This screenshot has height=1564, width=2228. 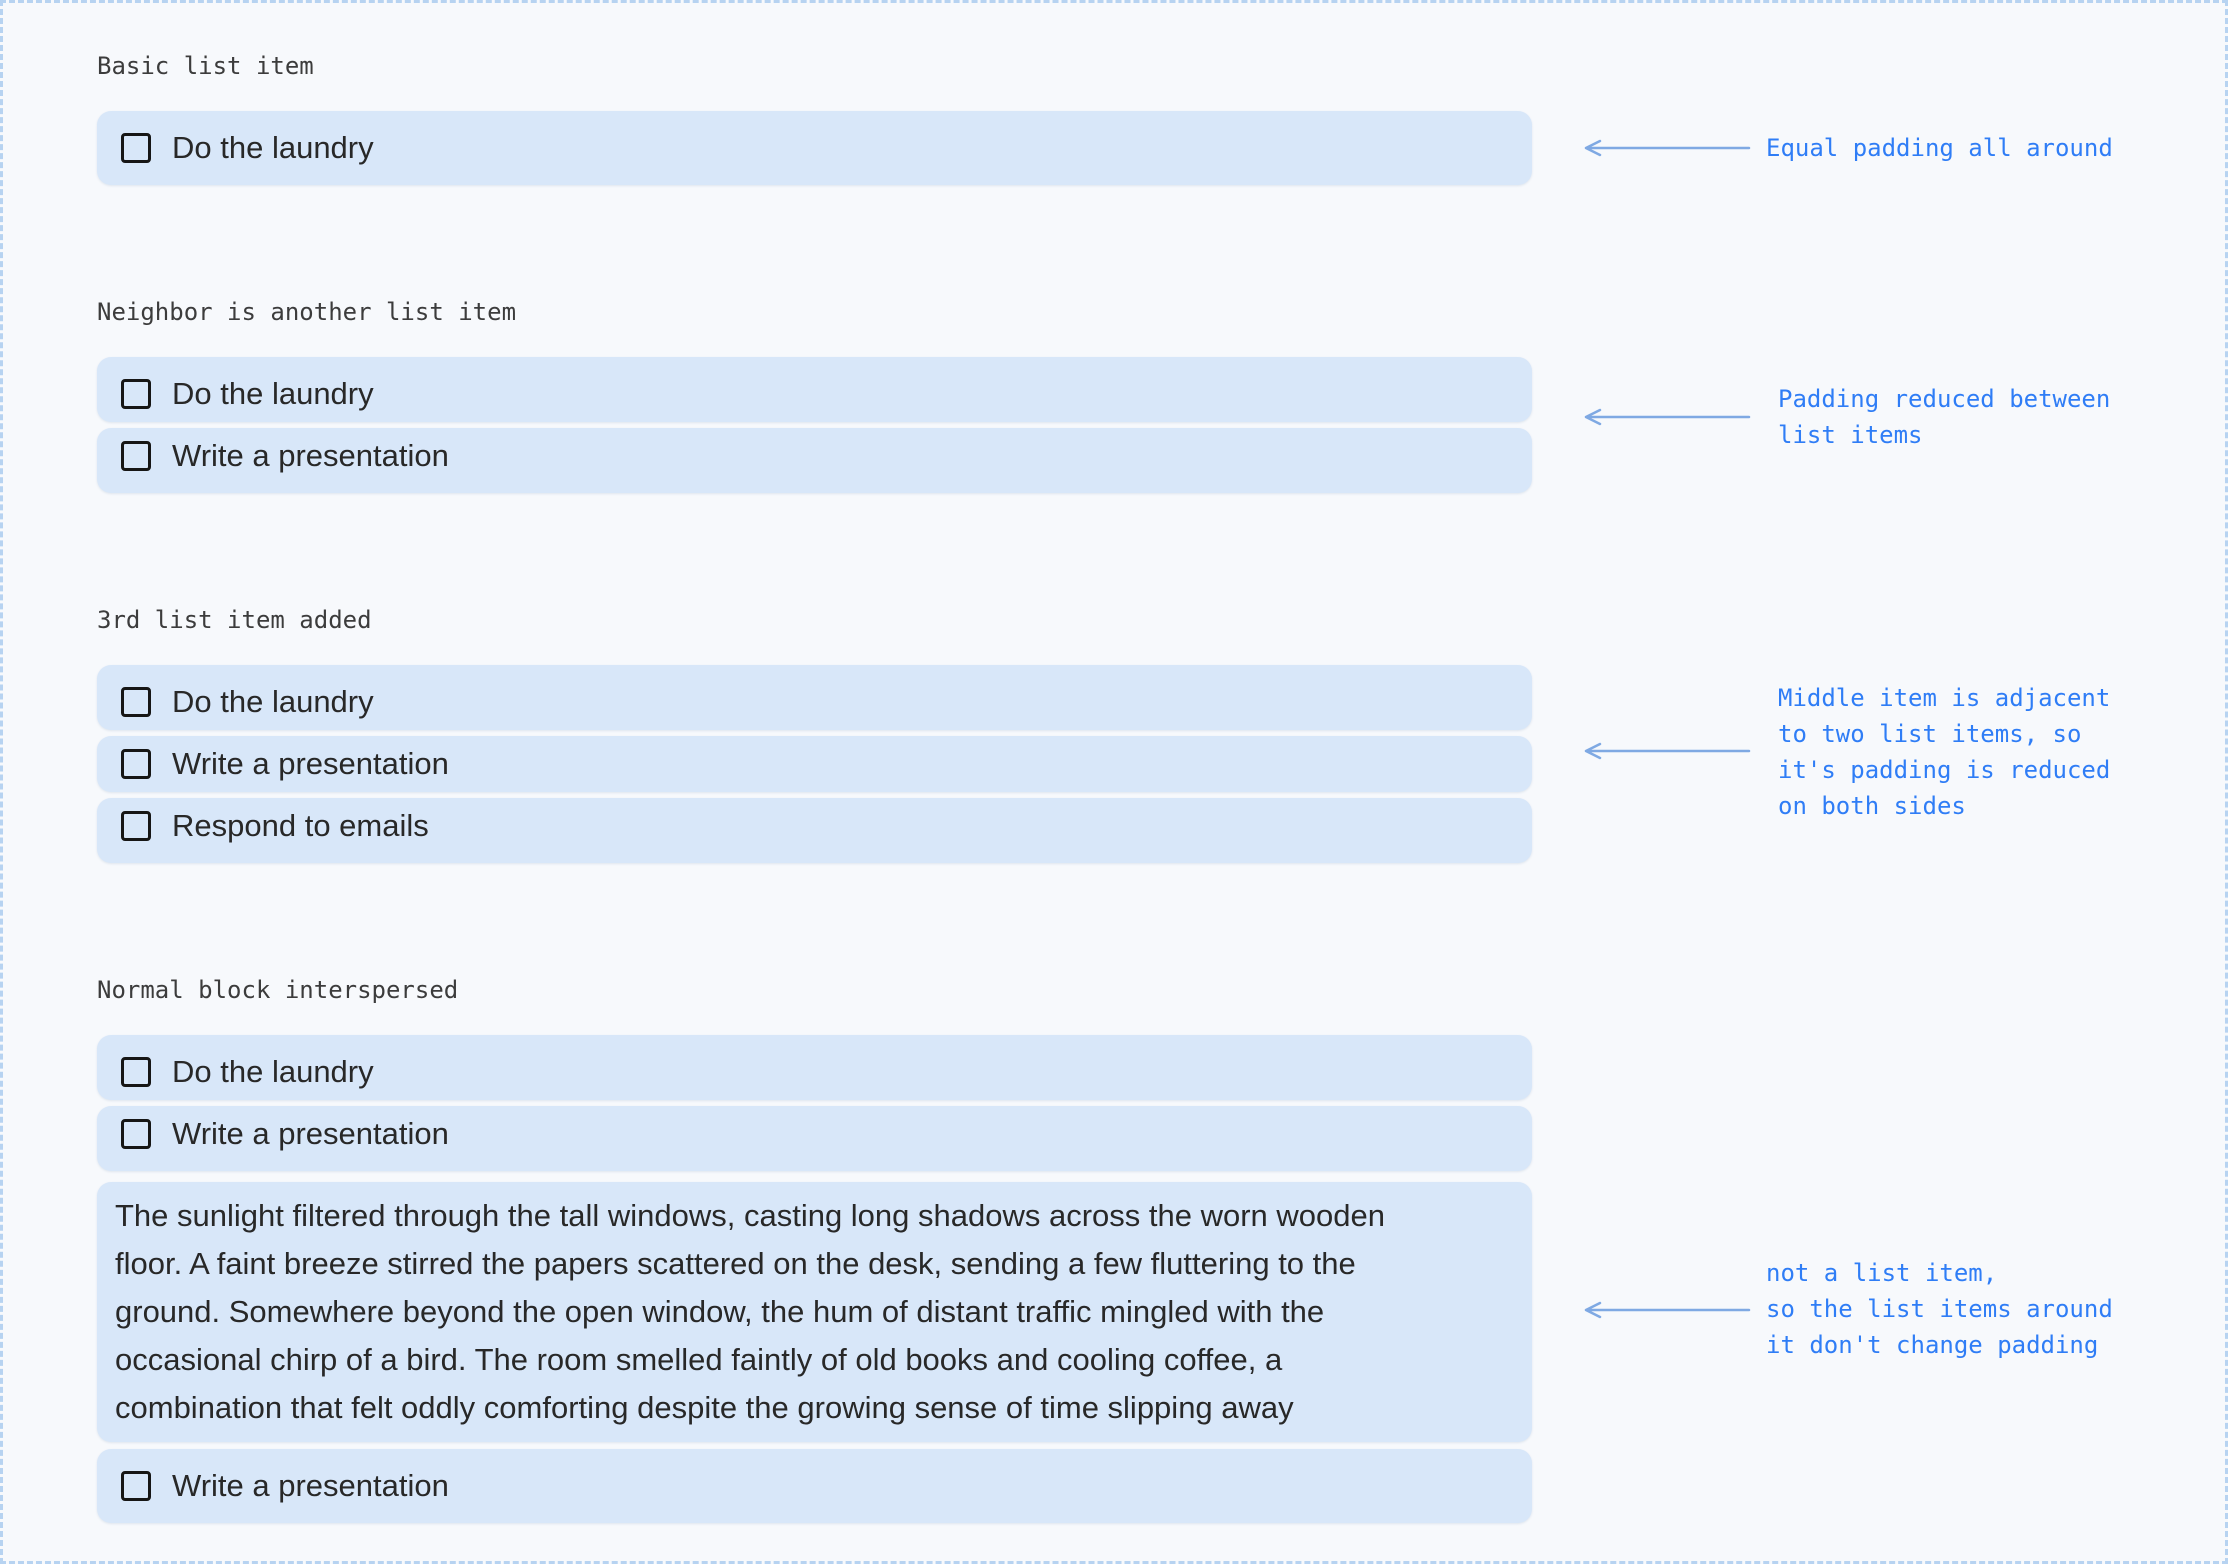 I want to click on todo-item: Respond to emails, so click(x=814, y=830).